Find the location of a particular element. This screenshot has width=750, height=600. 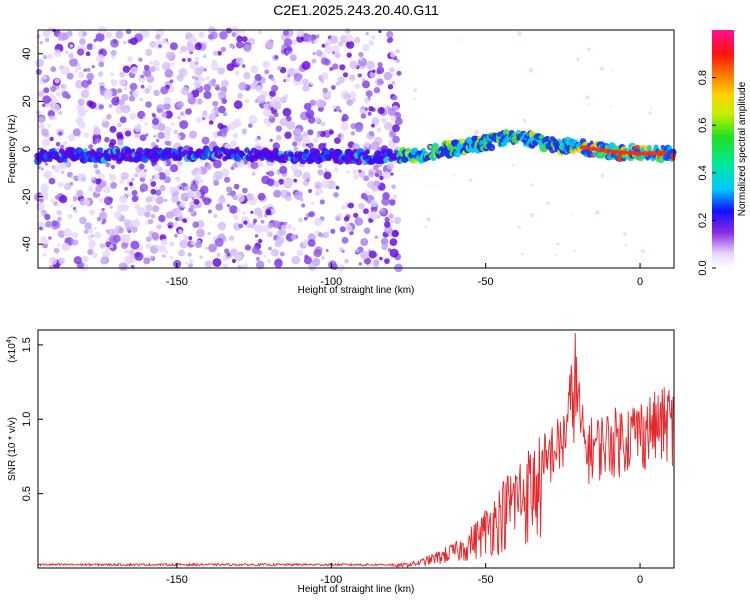

y-tick-label: -20 is located at coordinates (27, 197).